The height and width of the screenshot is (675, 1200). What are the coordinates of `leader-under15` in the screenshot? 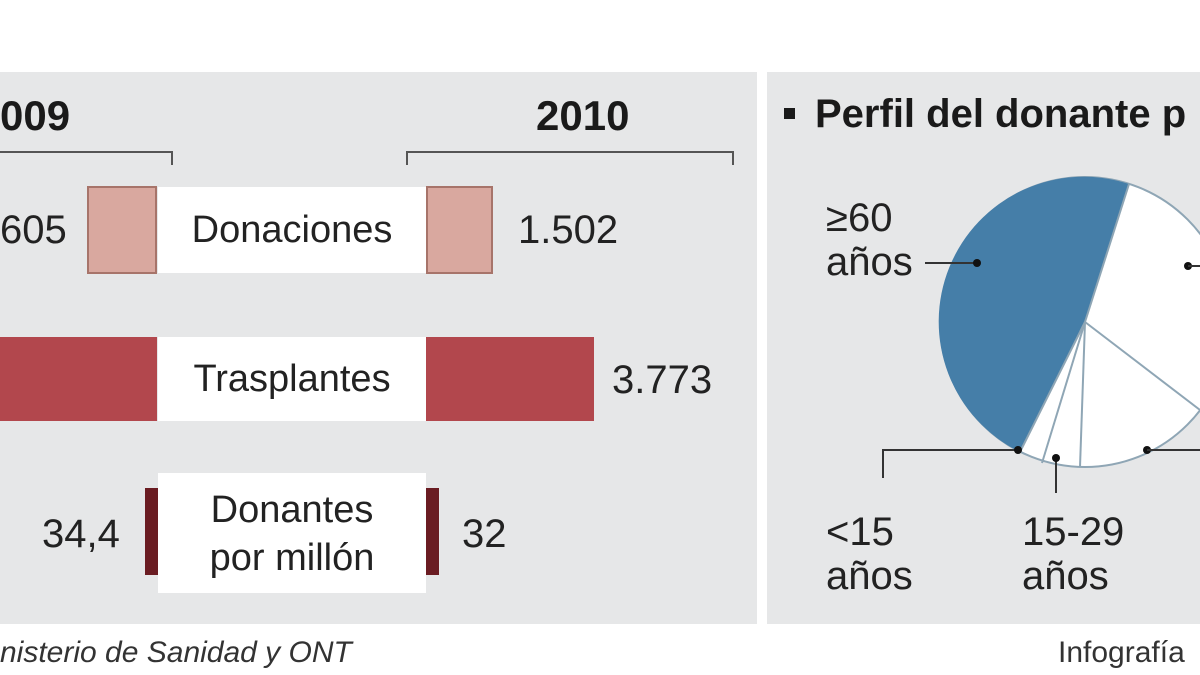 It's located at (950, 463).